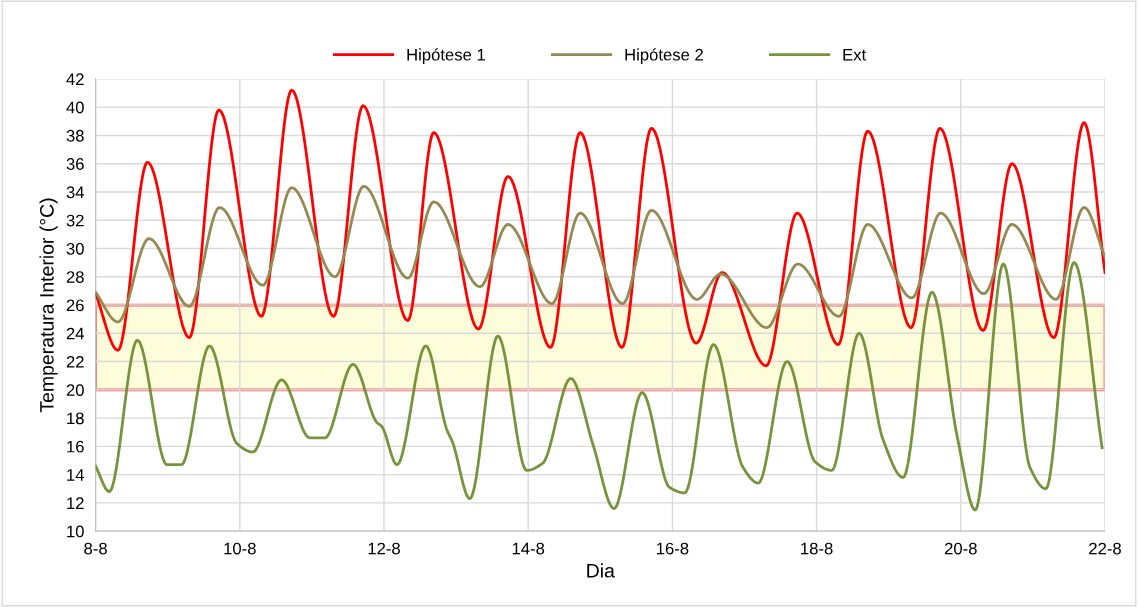 The height and width of the screenshot is (607, 1138). I want to click on x-tick-label: 8-8, so click(95, 548).